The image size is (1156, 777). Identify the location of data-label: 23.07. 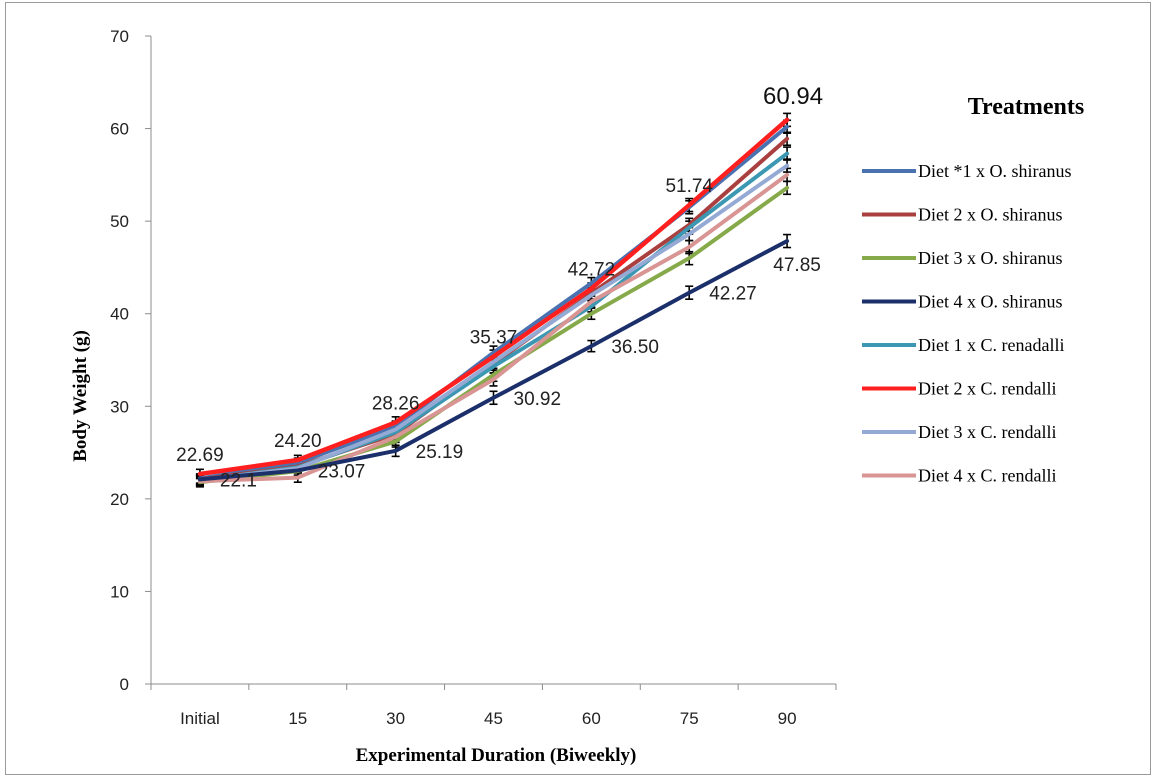
(342, 471).